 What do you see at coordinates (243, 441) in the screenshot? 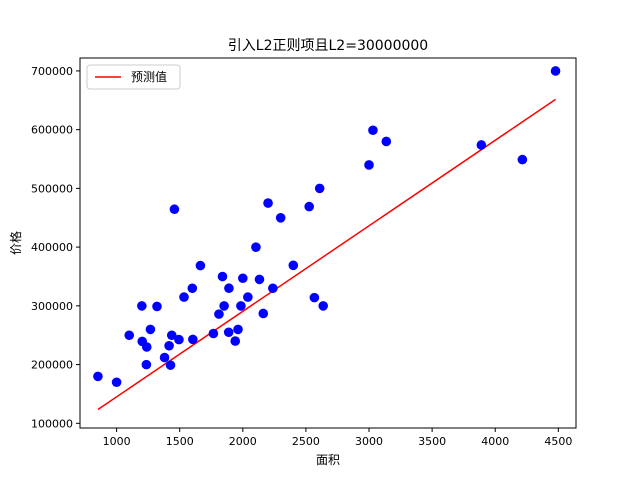
I see `x-tick-label: 2000` at bounding box center [243, 441].